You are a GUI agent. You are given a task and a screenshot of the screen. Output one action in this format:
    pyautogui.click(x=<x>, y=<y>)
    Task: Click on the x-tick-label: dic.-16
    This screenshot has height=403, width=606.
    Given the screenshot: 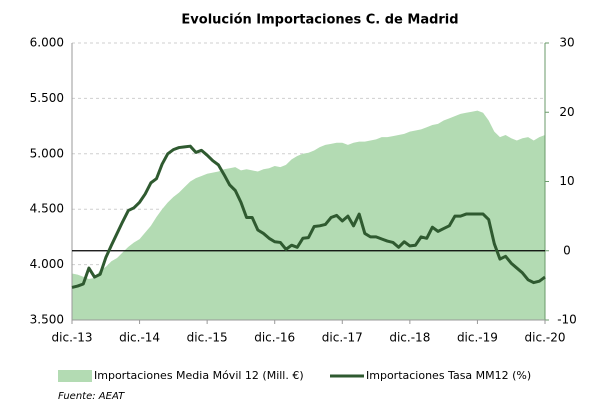 What is the action you would take?
    pyautogui.click(x=274, y=338)
    